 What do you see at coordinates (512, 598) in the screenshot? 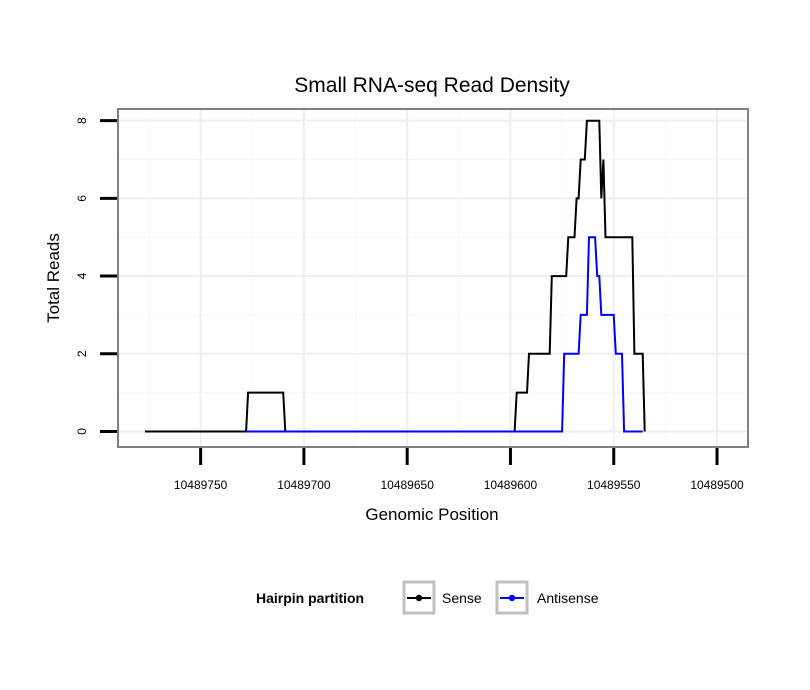
I see `legend-marker-antisense` at bounding box center [512, 598].